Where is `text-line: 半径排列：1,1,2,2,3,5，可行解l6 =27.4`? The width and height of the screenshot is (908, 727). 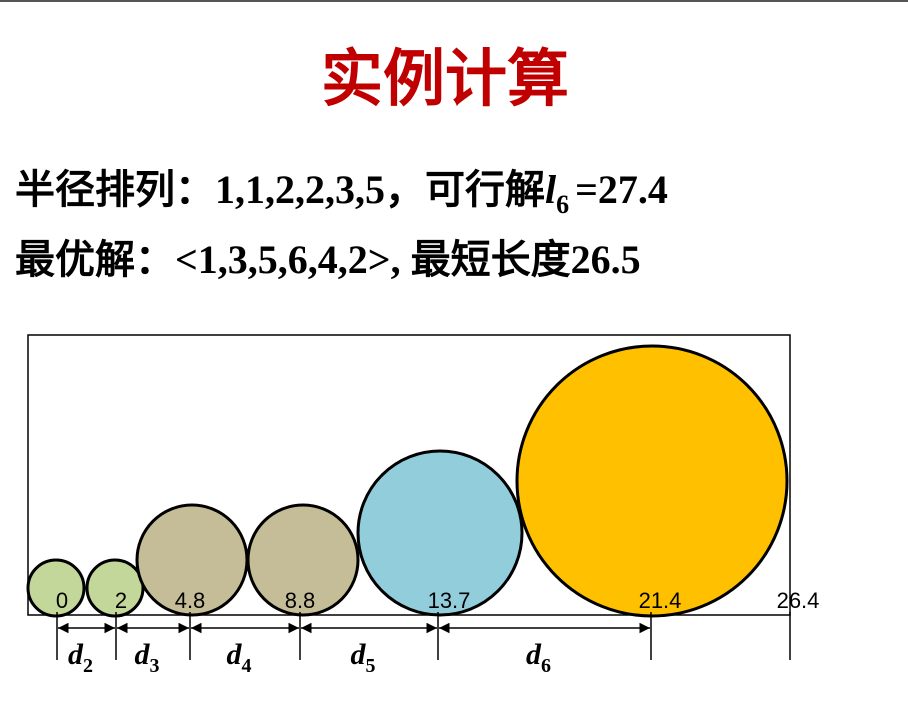 text-line: 半径排列：1,1,2,2,3,5，可行解l6 =27.4 is located at coordinates (341, 193).